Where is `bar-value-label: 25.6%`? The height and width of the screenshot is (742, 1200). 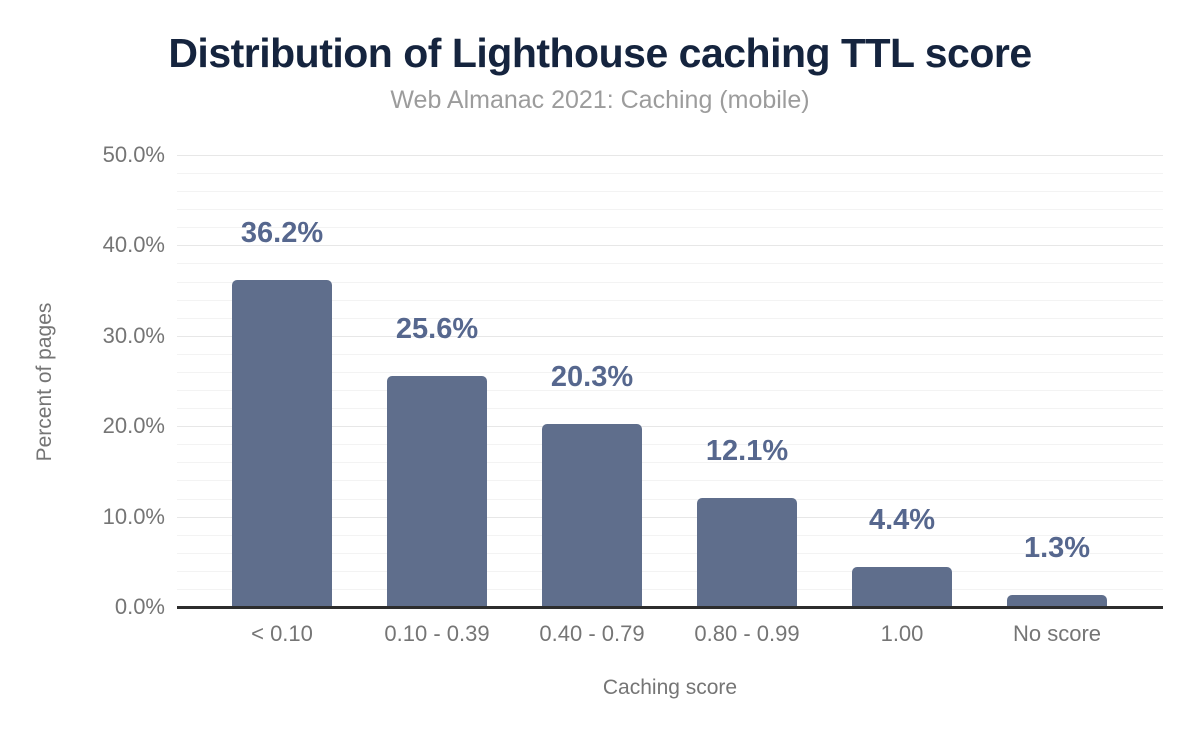 bar-value-label: 25.6% is located at coordinates (437, 328).